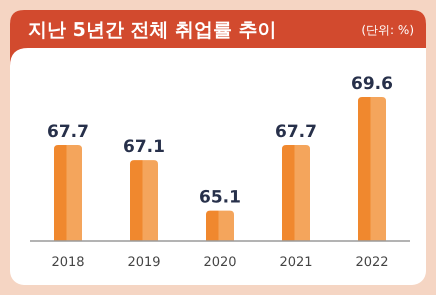 The width and height of the screenshot is (436, 295). I want to click on data-label: 67.1, so click(144, 147).